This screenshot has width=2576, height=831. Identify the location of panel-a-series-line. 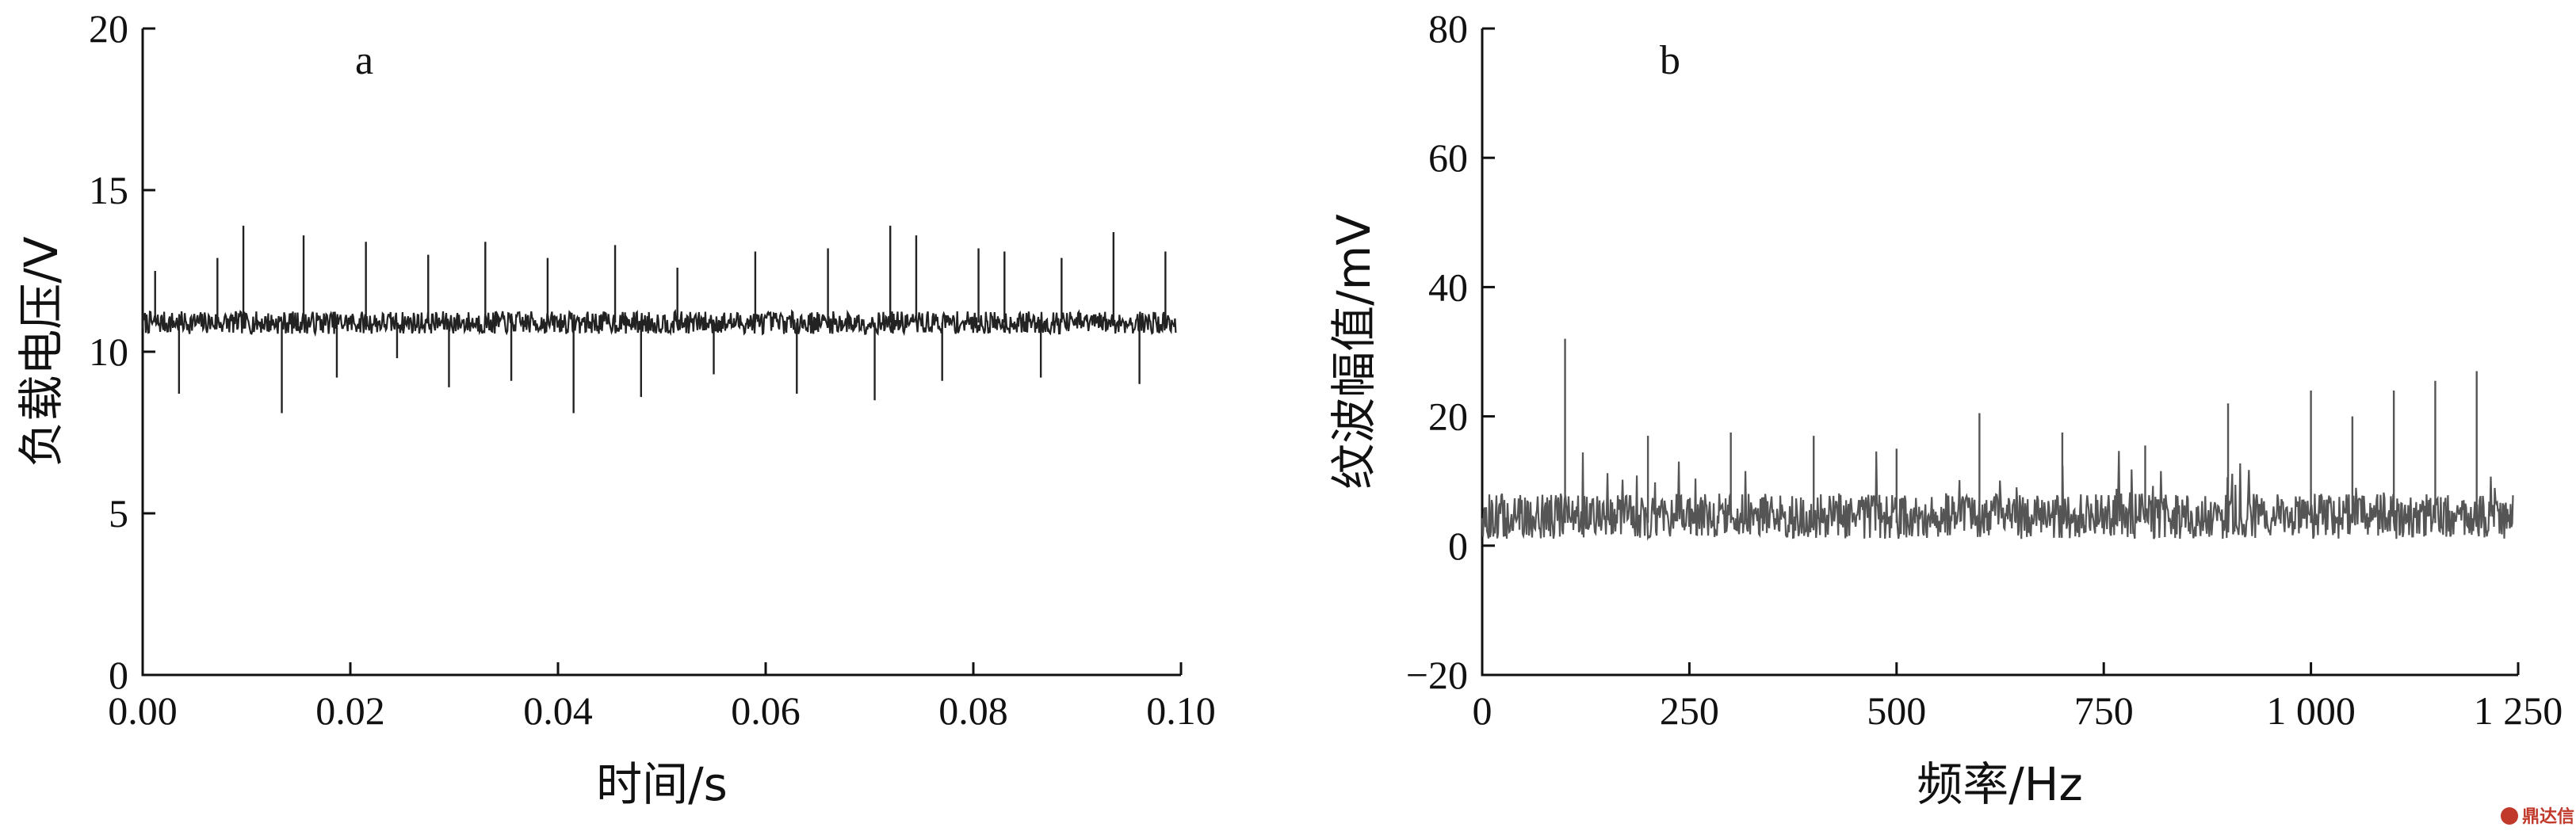
(659, 323).